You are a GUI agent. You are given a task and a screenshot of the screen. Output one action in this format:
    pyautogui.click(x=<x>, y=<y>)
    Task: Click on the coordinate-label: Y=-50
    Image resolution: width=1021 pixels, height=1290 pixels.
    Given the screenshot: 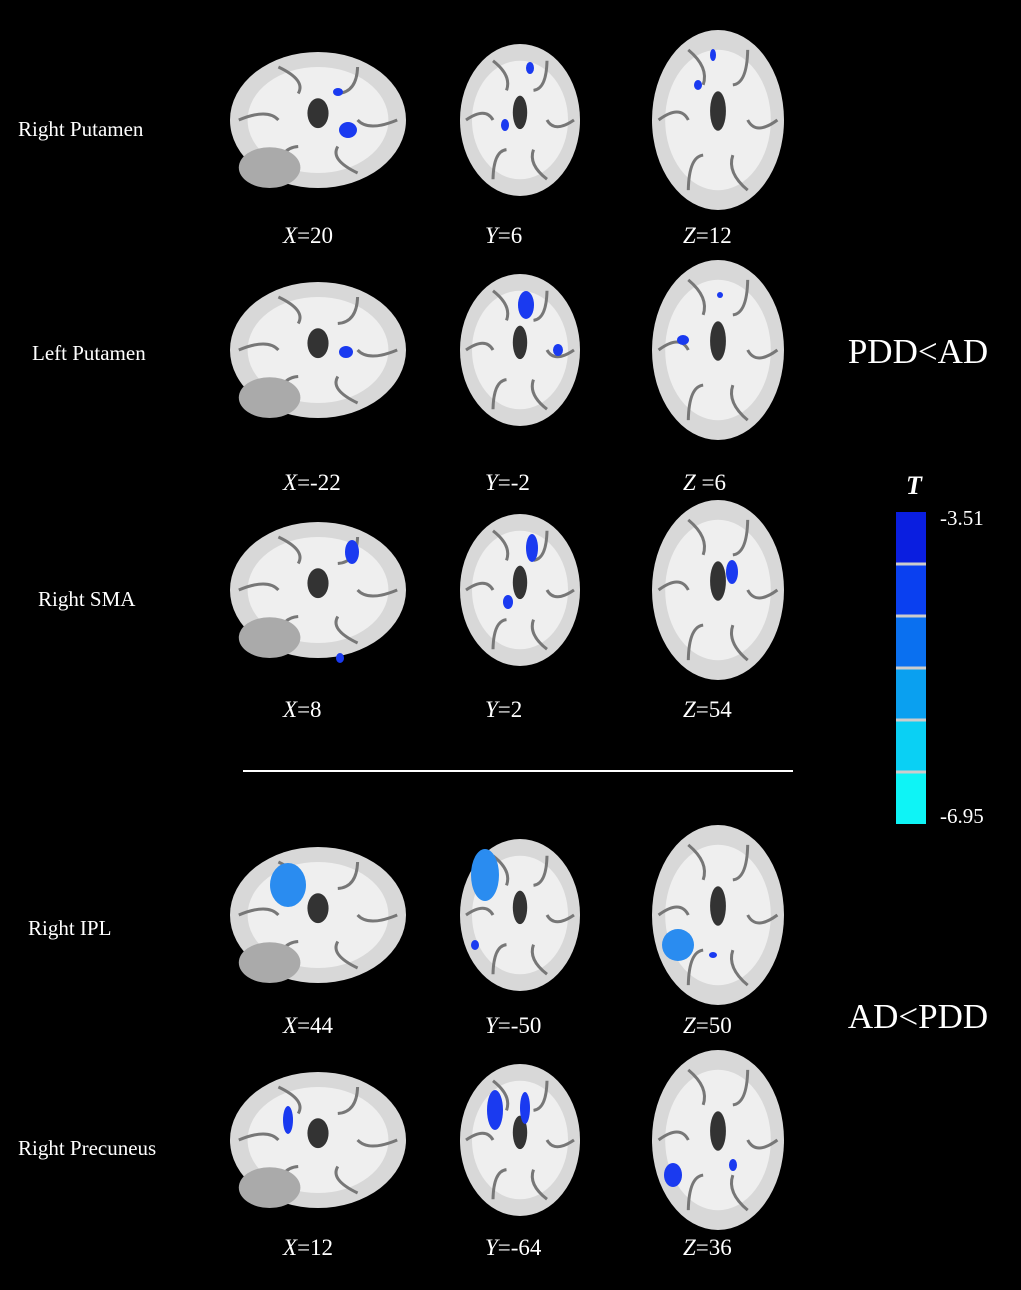 What is the action you would take?
    pyautogui.click(x=513, y=1025)
    